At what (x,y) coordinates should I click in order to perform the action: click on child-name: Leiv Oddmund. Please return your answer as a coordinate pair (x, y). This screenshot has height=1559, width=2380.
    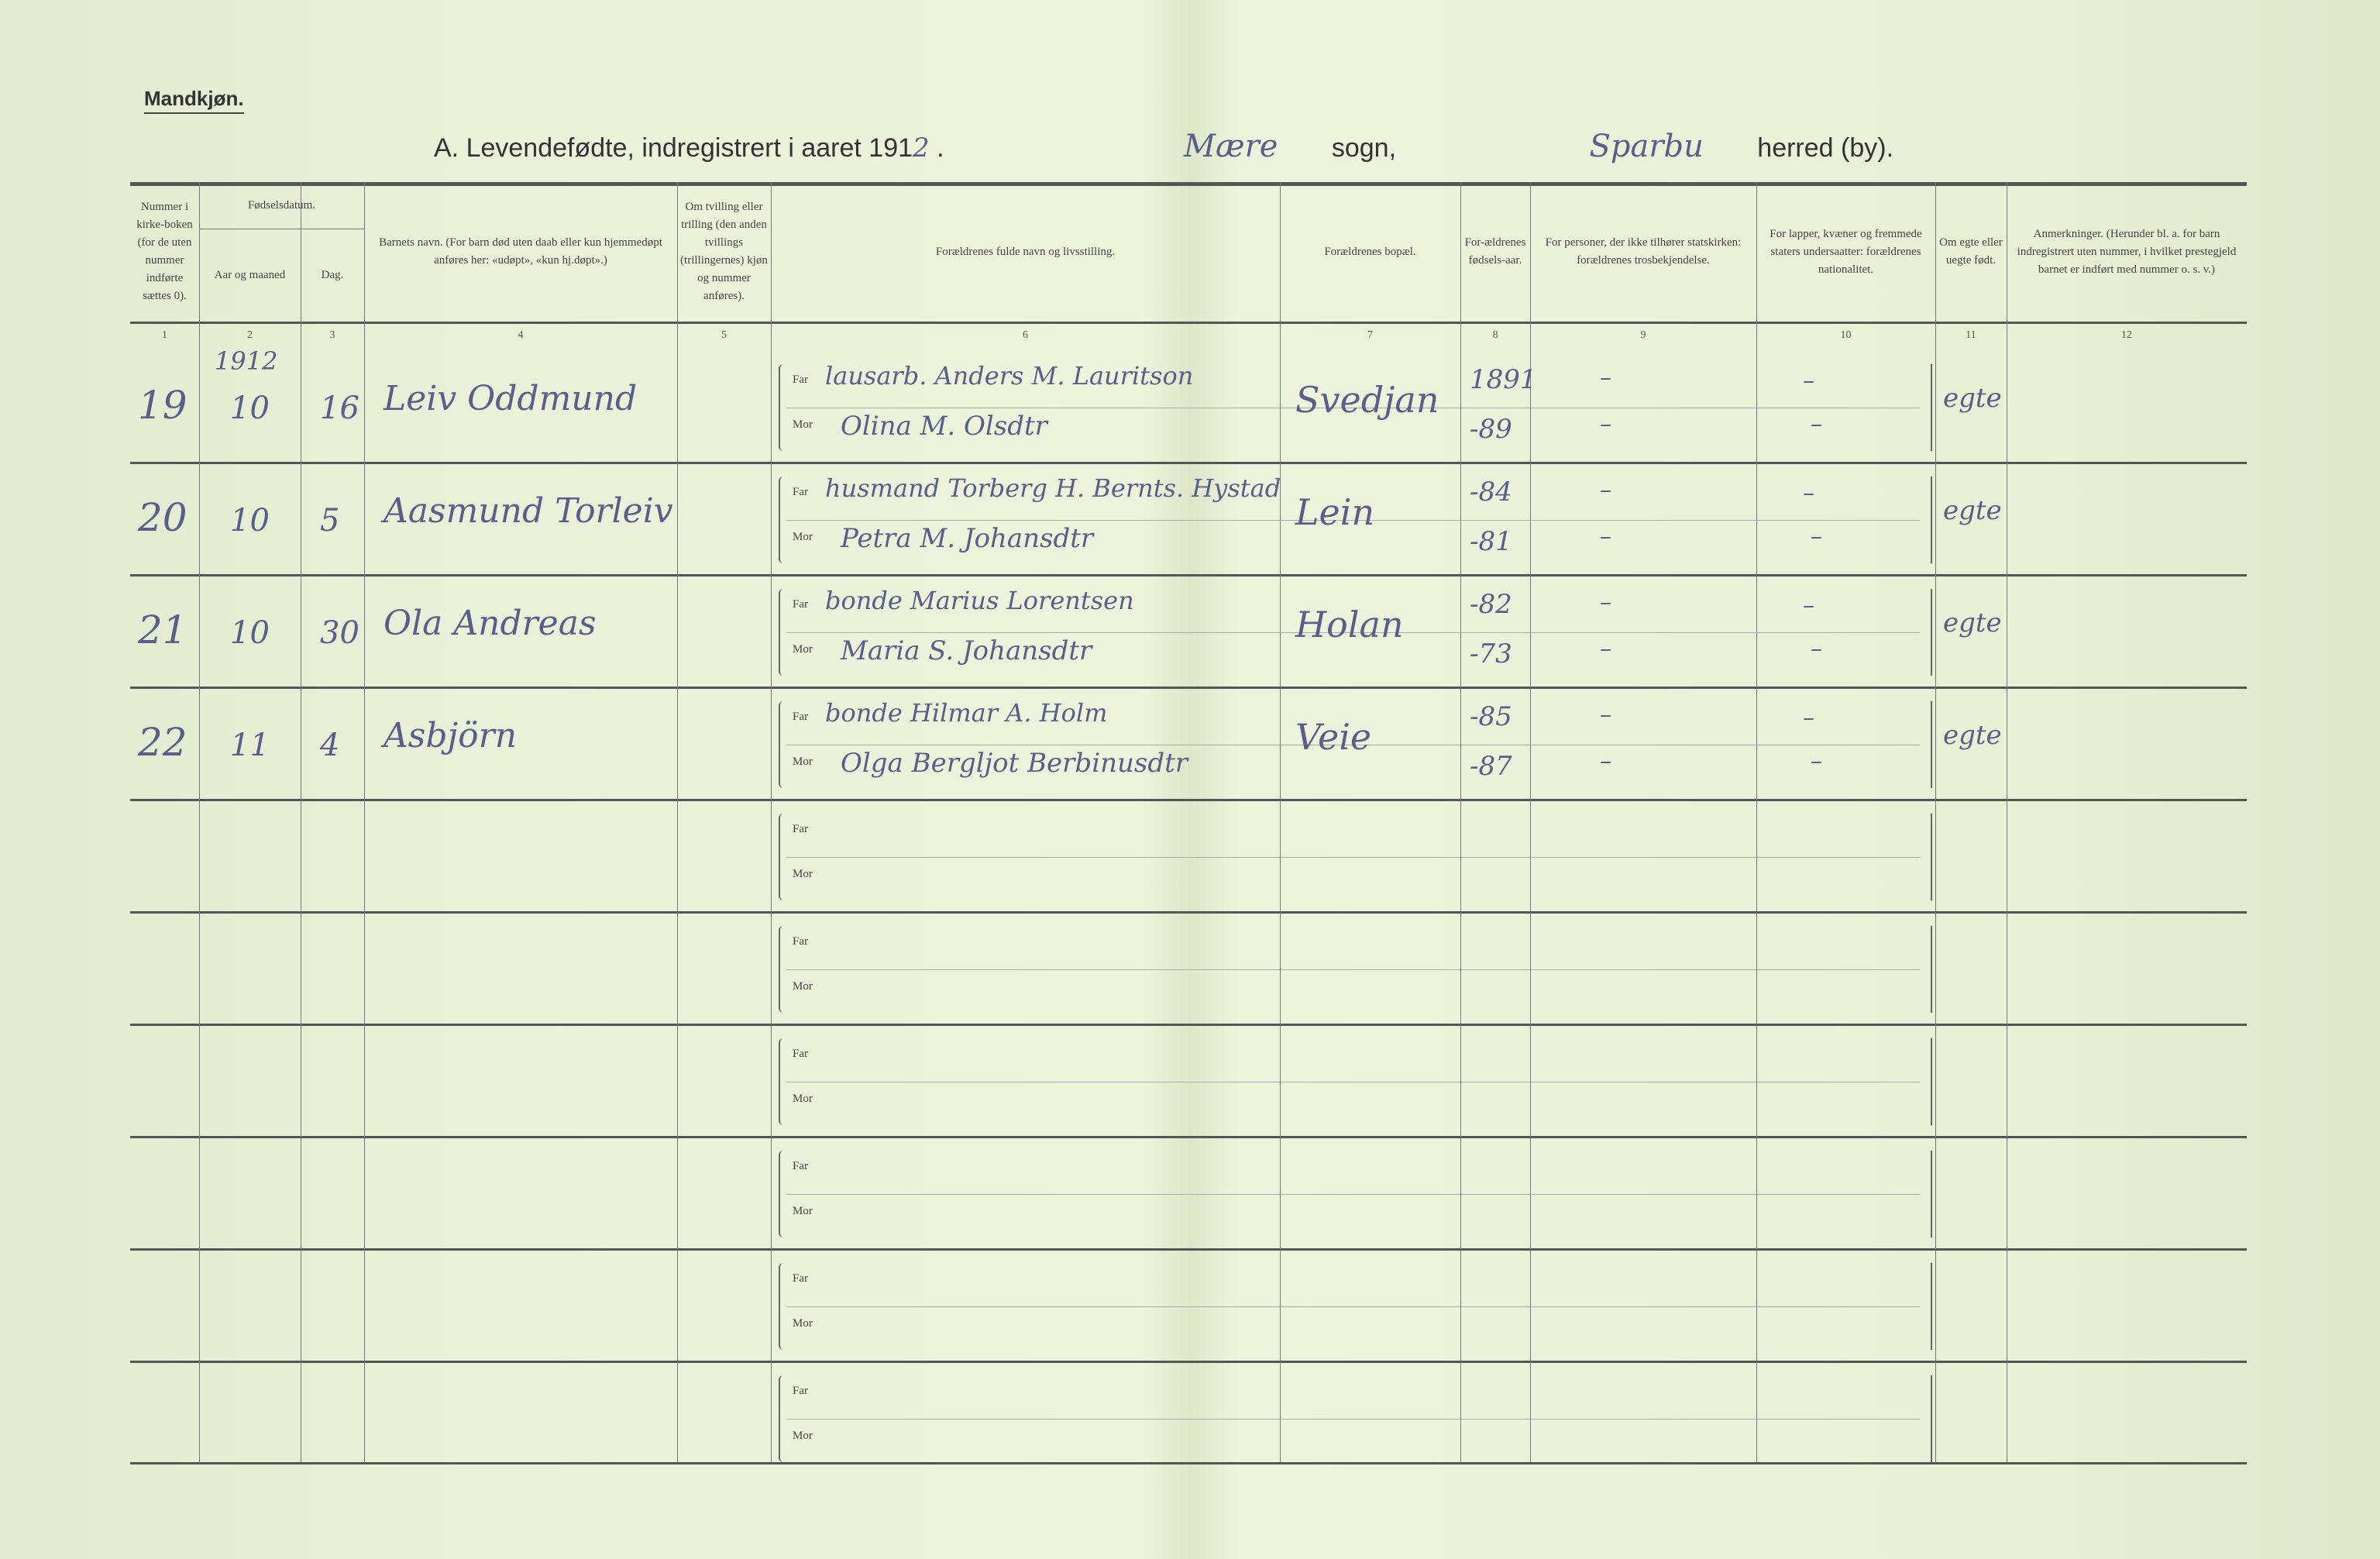
    Looking at the image, I should click on (511, 399).